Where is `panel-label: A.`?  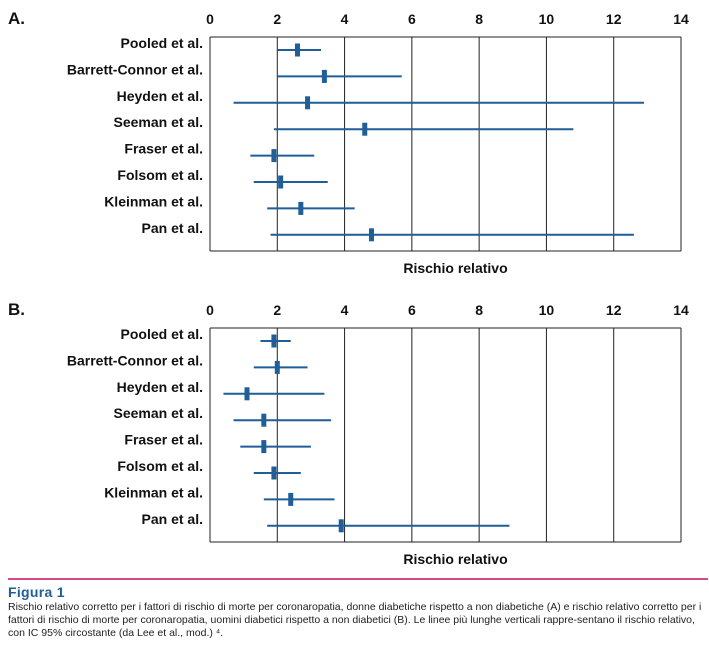 panel-label: A. is located at coordinates (16, 18).